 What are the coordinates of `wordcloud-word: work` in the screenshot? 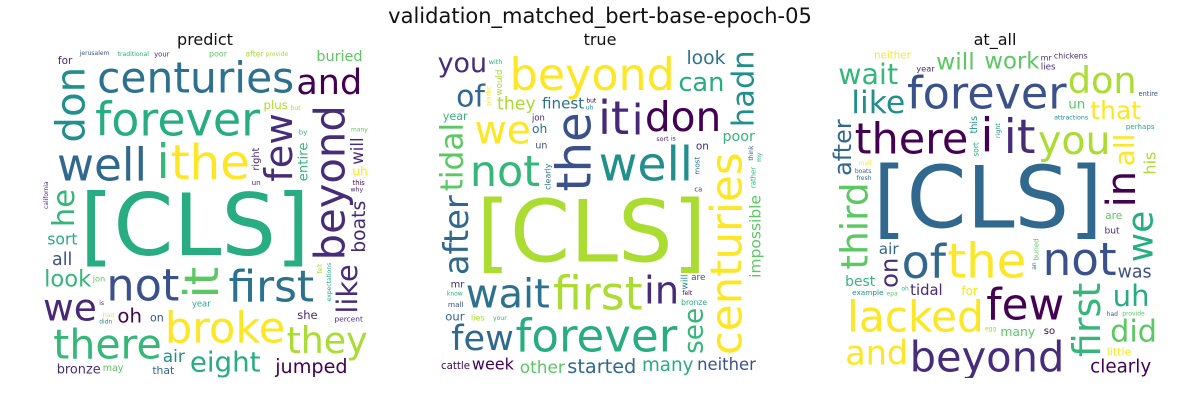 It's located at (1012, 61).